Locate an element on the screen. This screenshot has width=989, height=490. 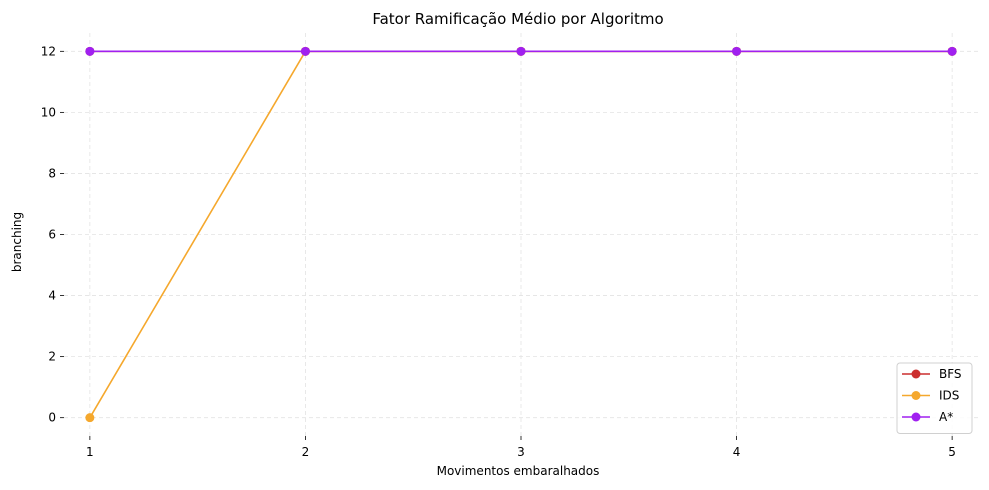
y-axis-label: branching is located at coordinates (17, 242).